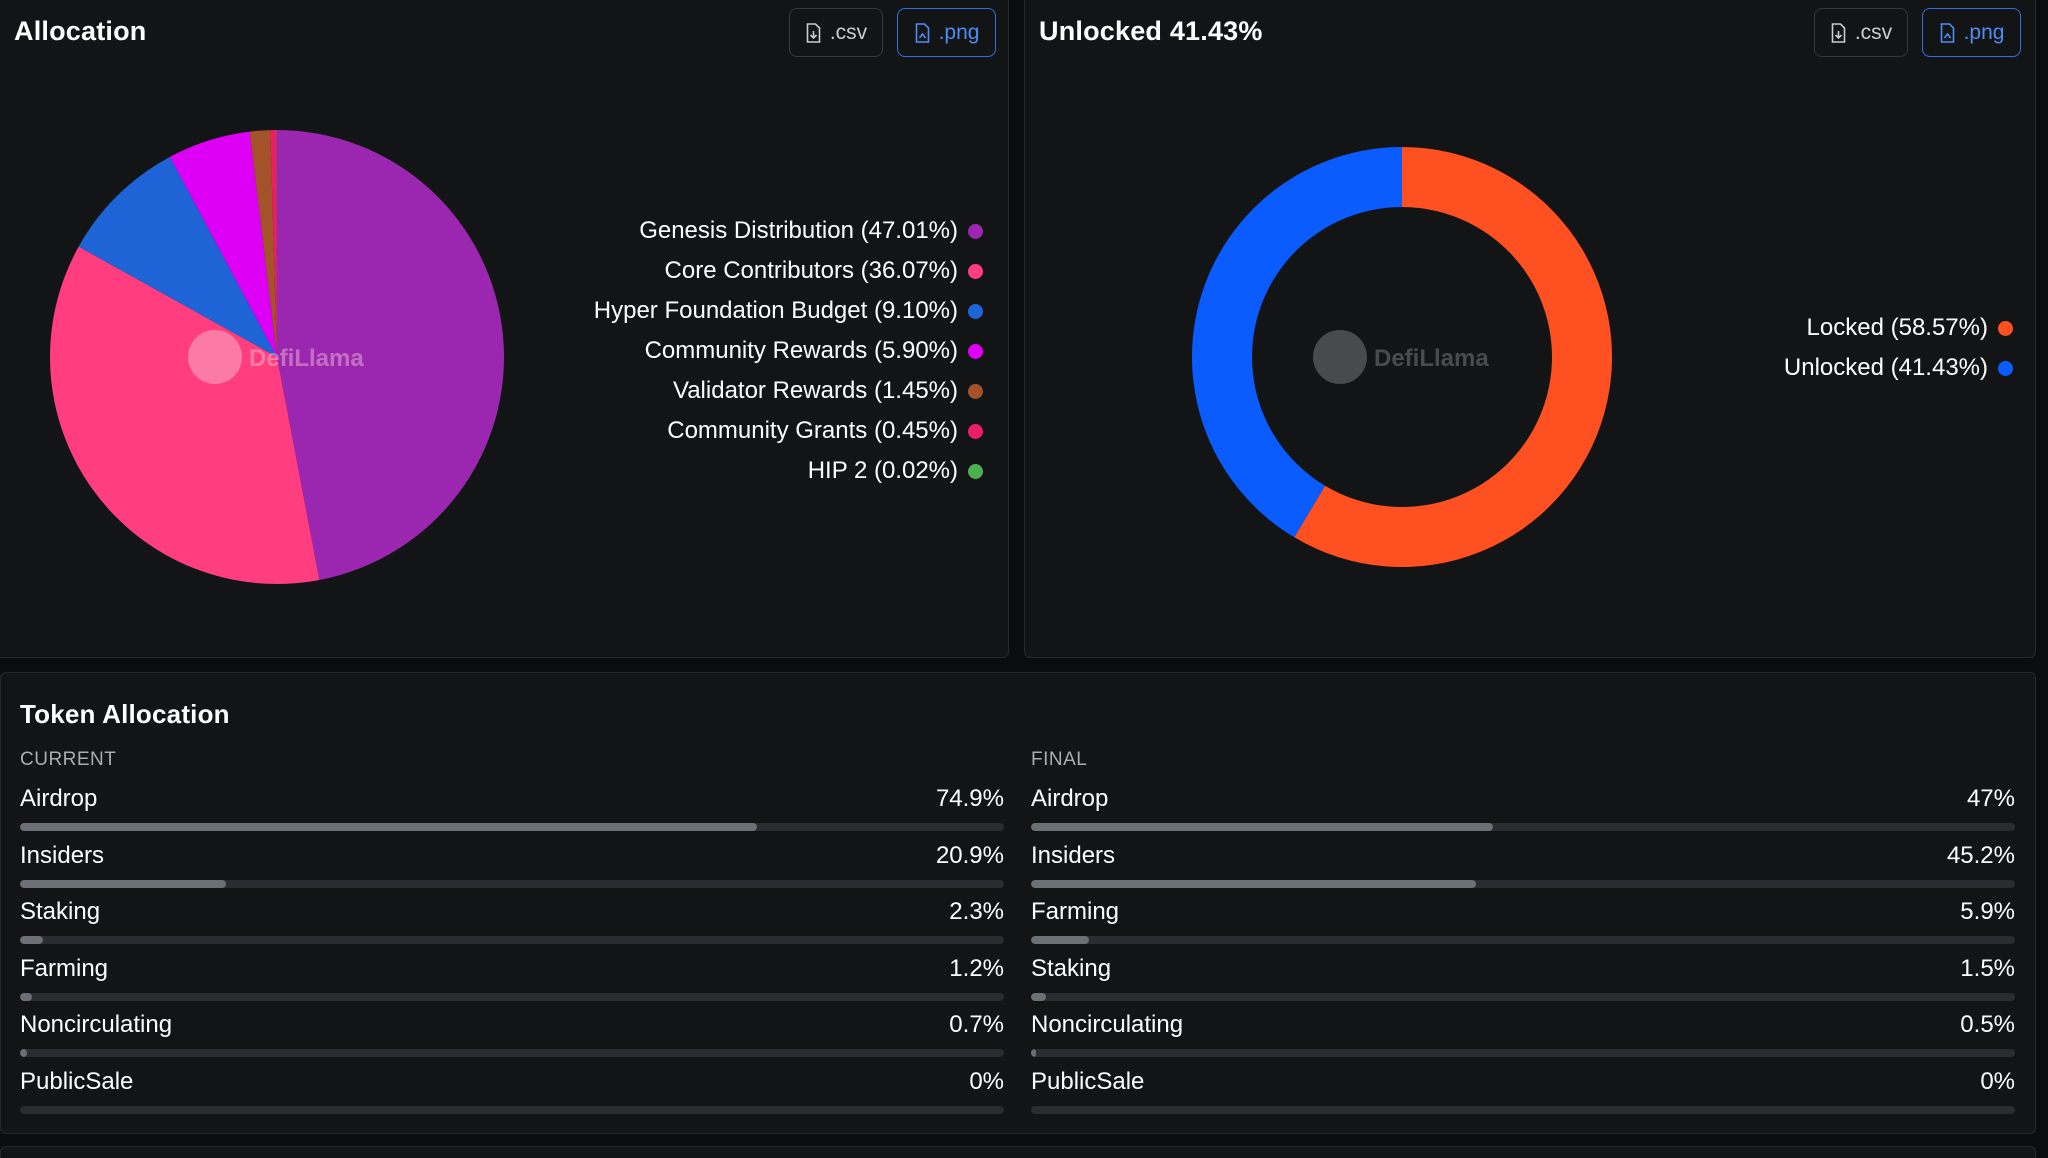 The image size is (2048, 1158). Describe the element at coordinates (801, 350) in the screenshot. I see `legend-label: Community Rewards (5.90%)` at that location.